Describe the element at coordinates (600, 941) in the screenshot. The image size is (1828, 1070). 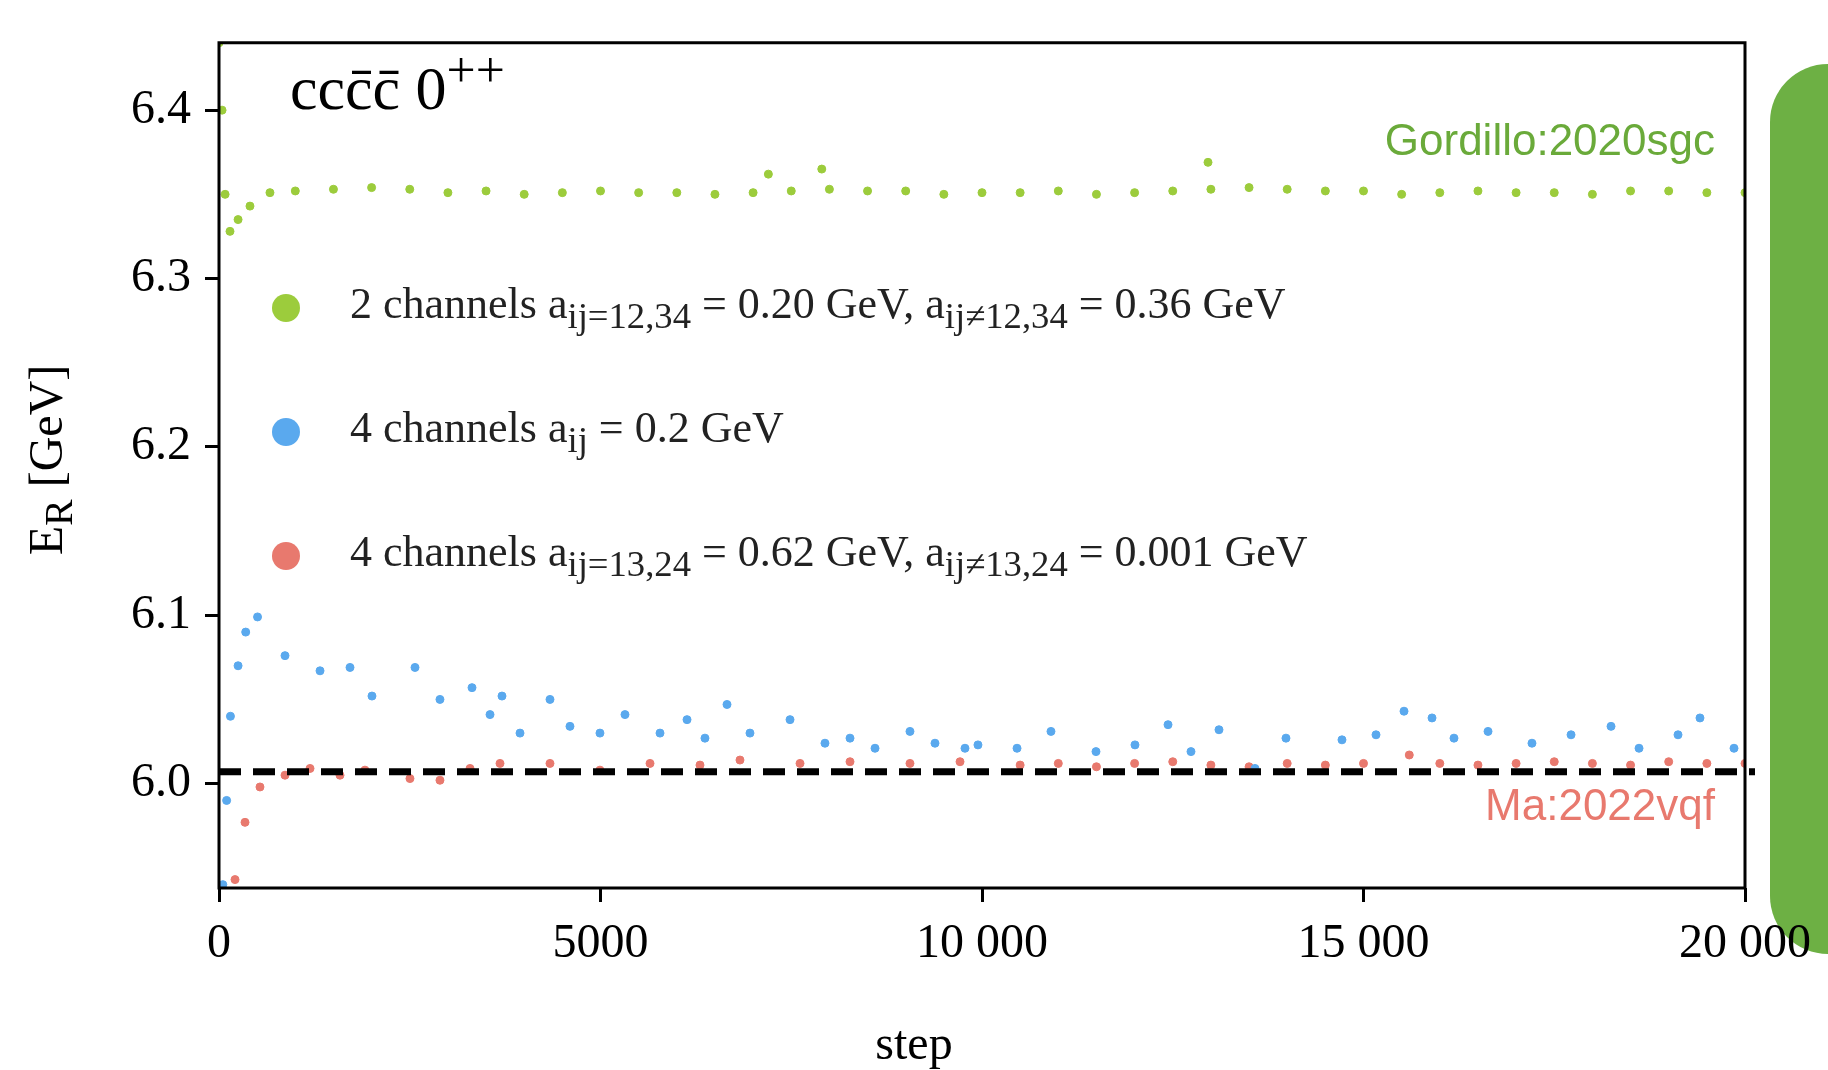
I see `x-tick-label: 5000` at that location.